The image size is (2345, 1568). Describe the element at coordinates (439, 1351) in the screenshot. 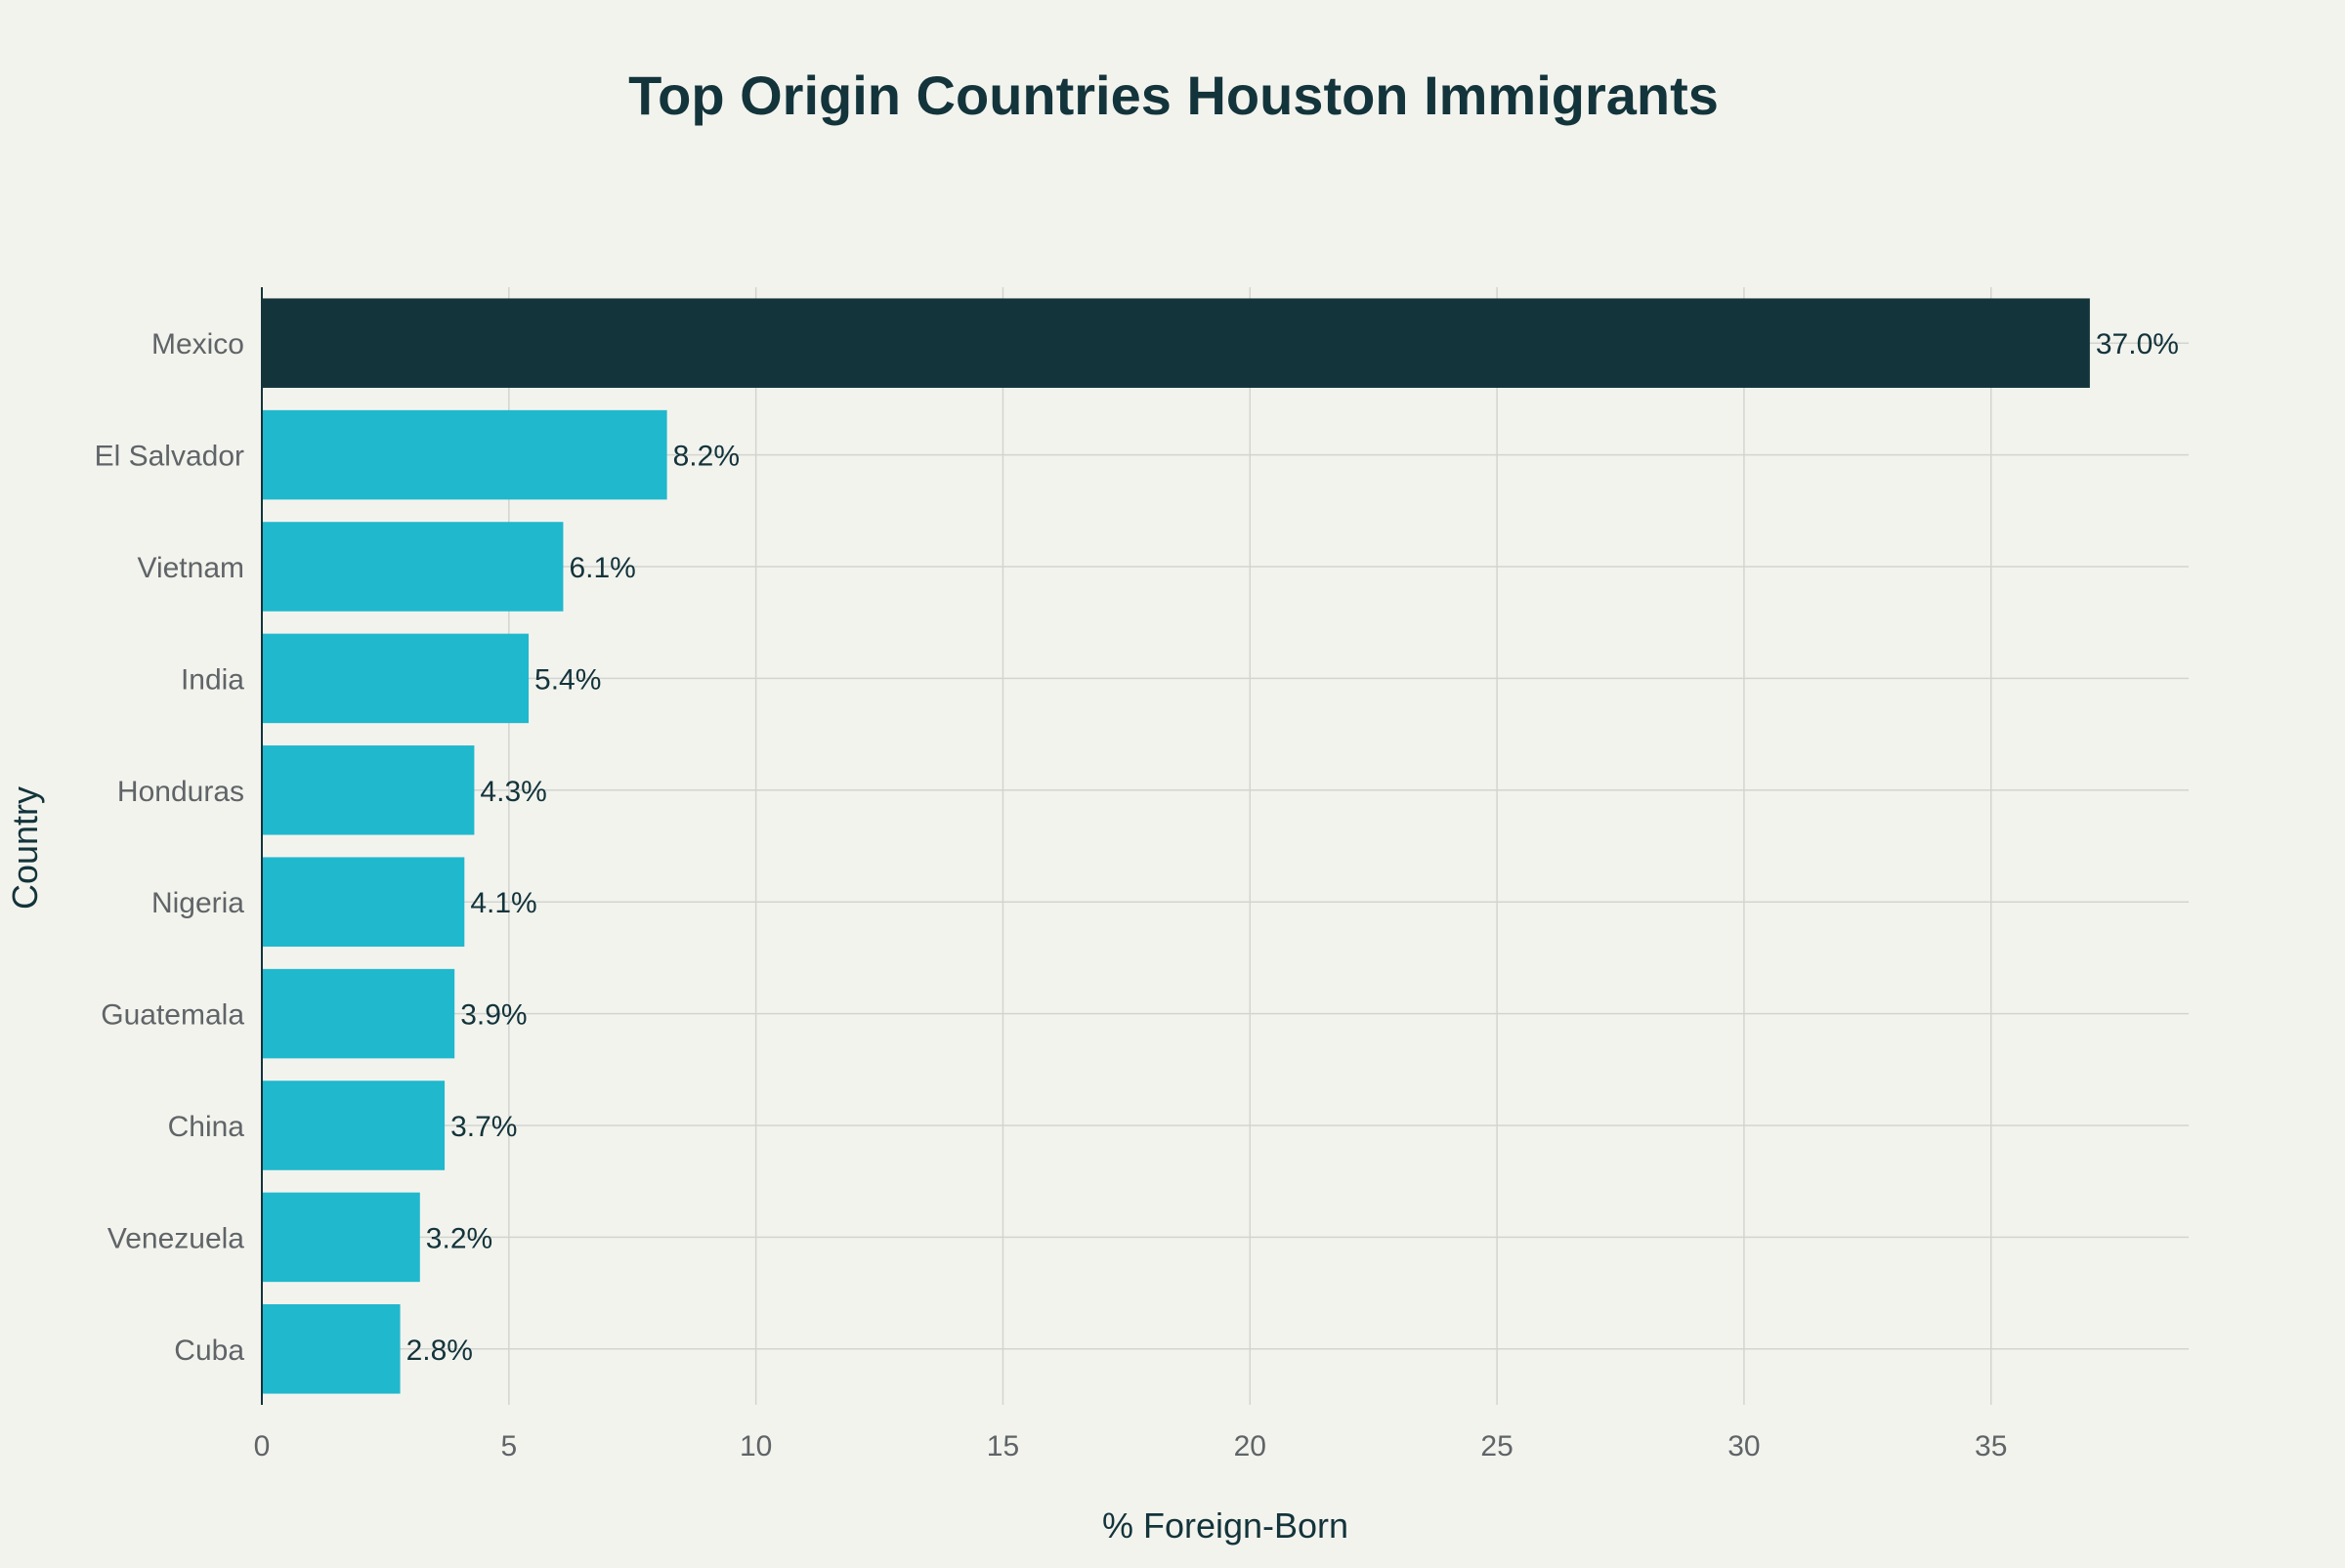

I see `data-label: 2.8%` at that location.